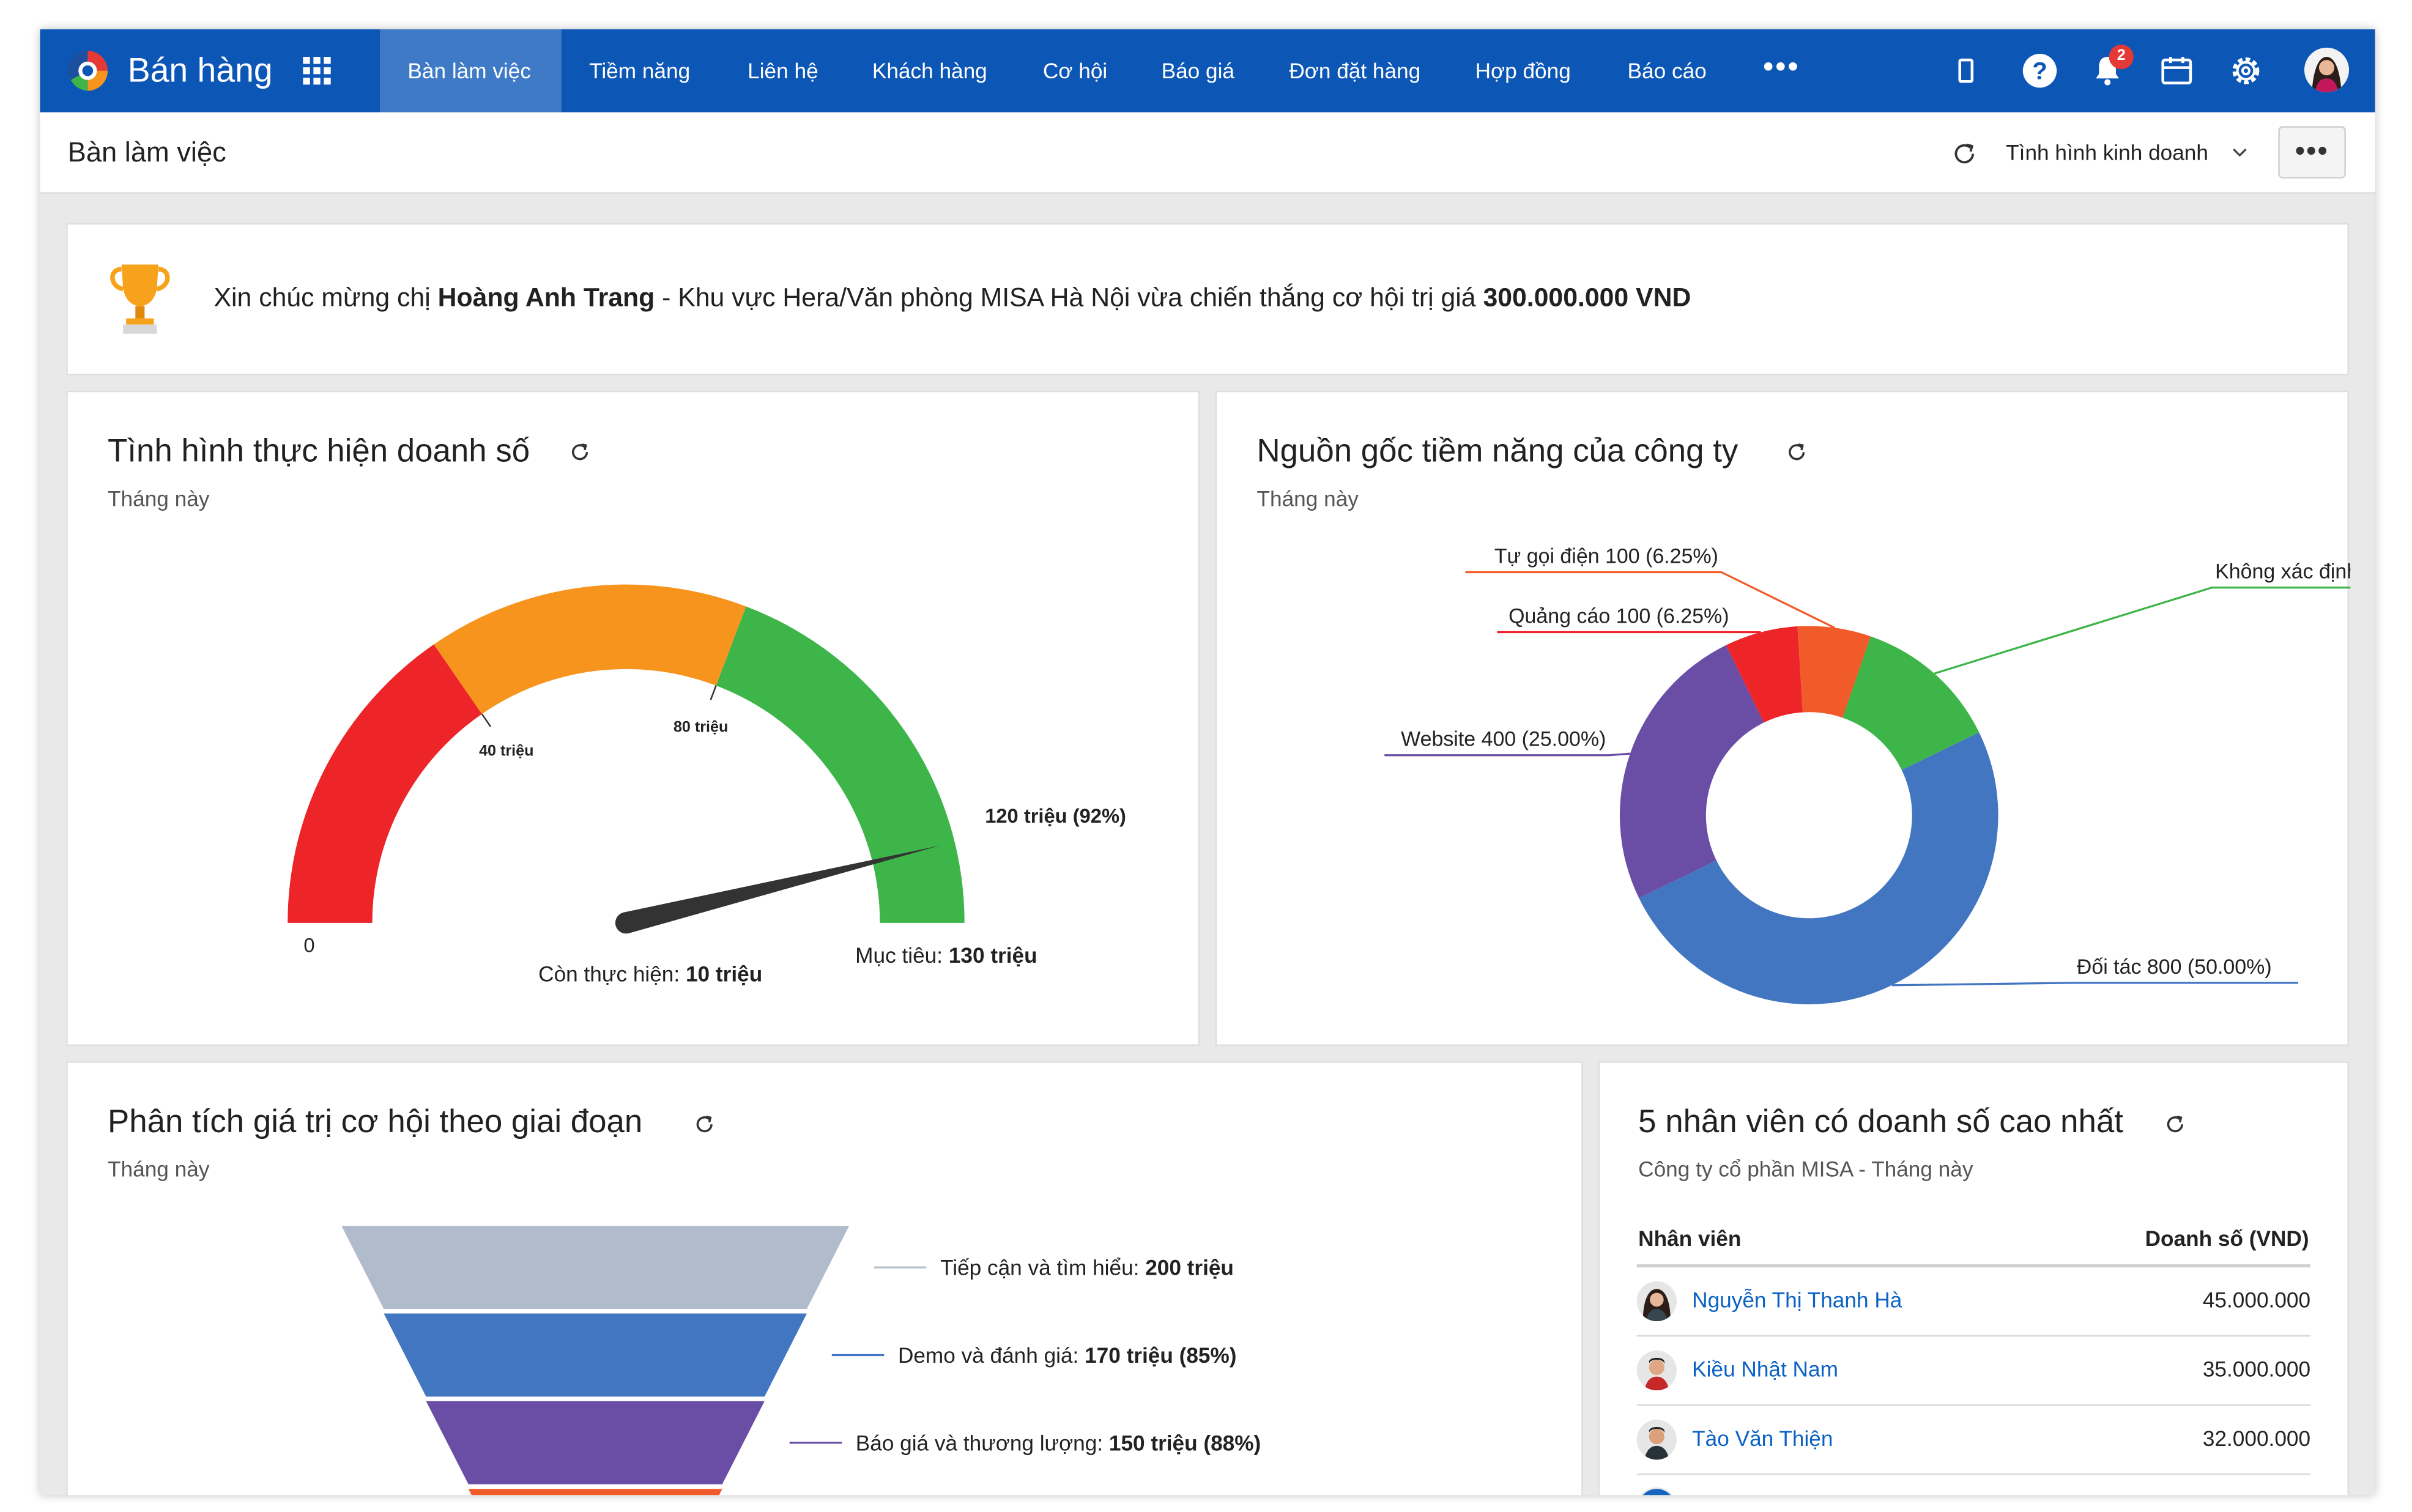 This screenshot has height=1512, width=2412. I want to click on remaining-value: 10 triệu, so click(724, 974).